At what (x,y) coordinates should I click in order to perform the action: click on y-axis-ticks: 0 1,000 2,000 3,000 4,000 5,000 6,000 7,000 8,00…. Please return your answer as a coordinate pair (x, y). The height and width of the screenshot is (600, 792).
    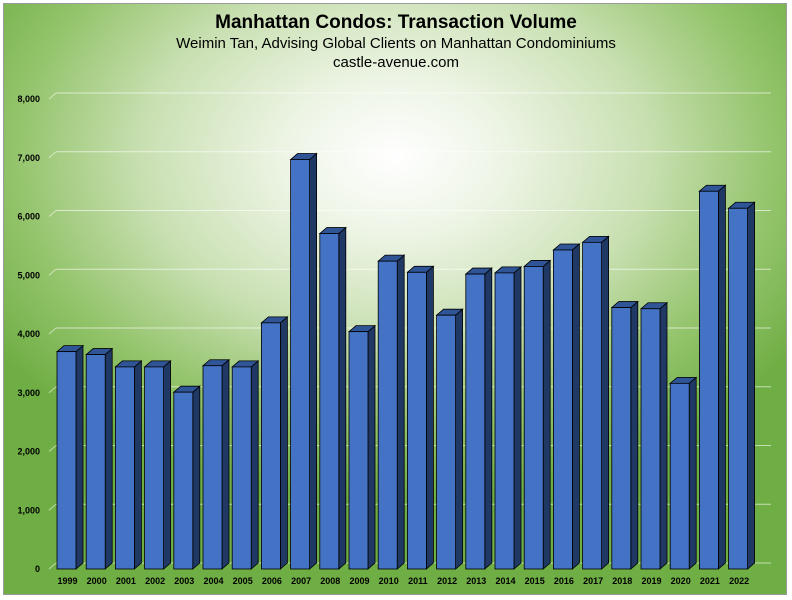
    Looking at the image, I should click on (28, 334).